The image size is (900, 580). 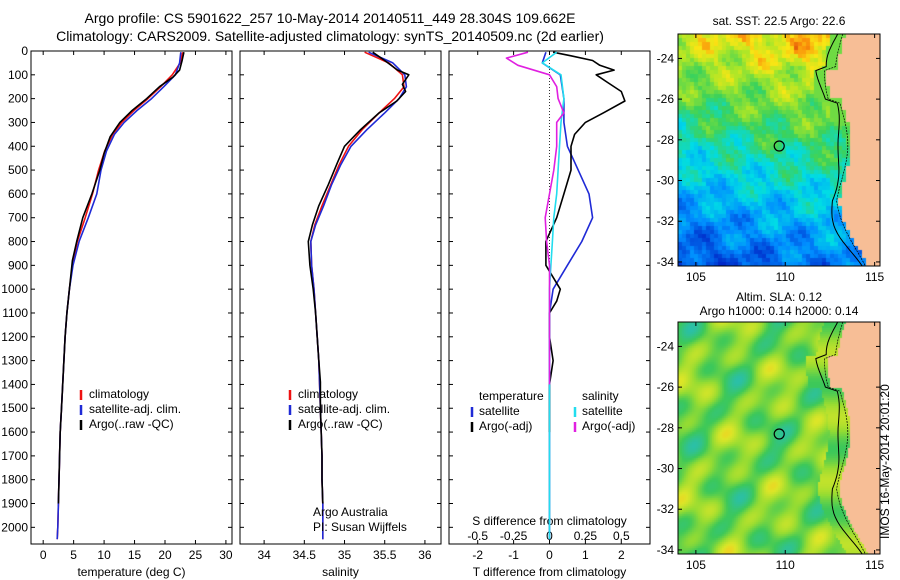 I want to click on sla-map-subtitle: Argo h1000: 0.14 h2000: 0.14, so click(x=779, y=311).